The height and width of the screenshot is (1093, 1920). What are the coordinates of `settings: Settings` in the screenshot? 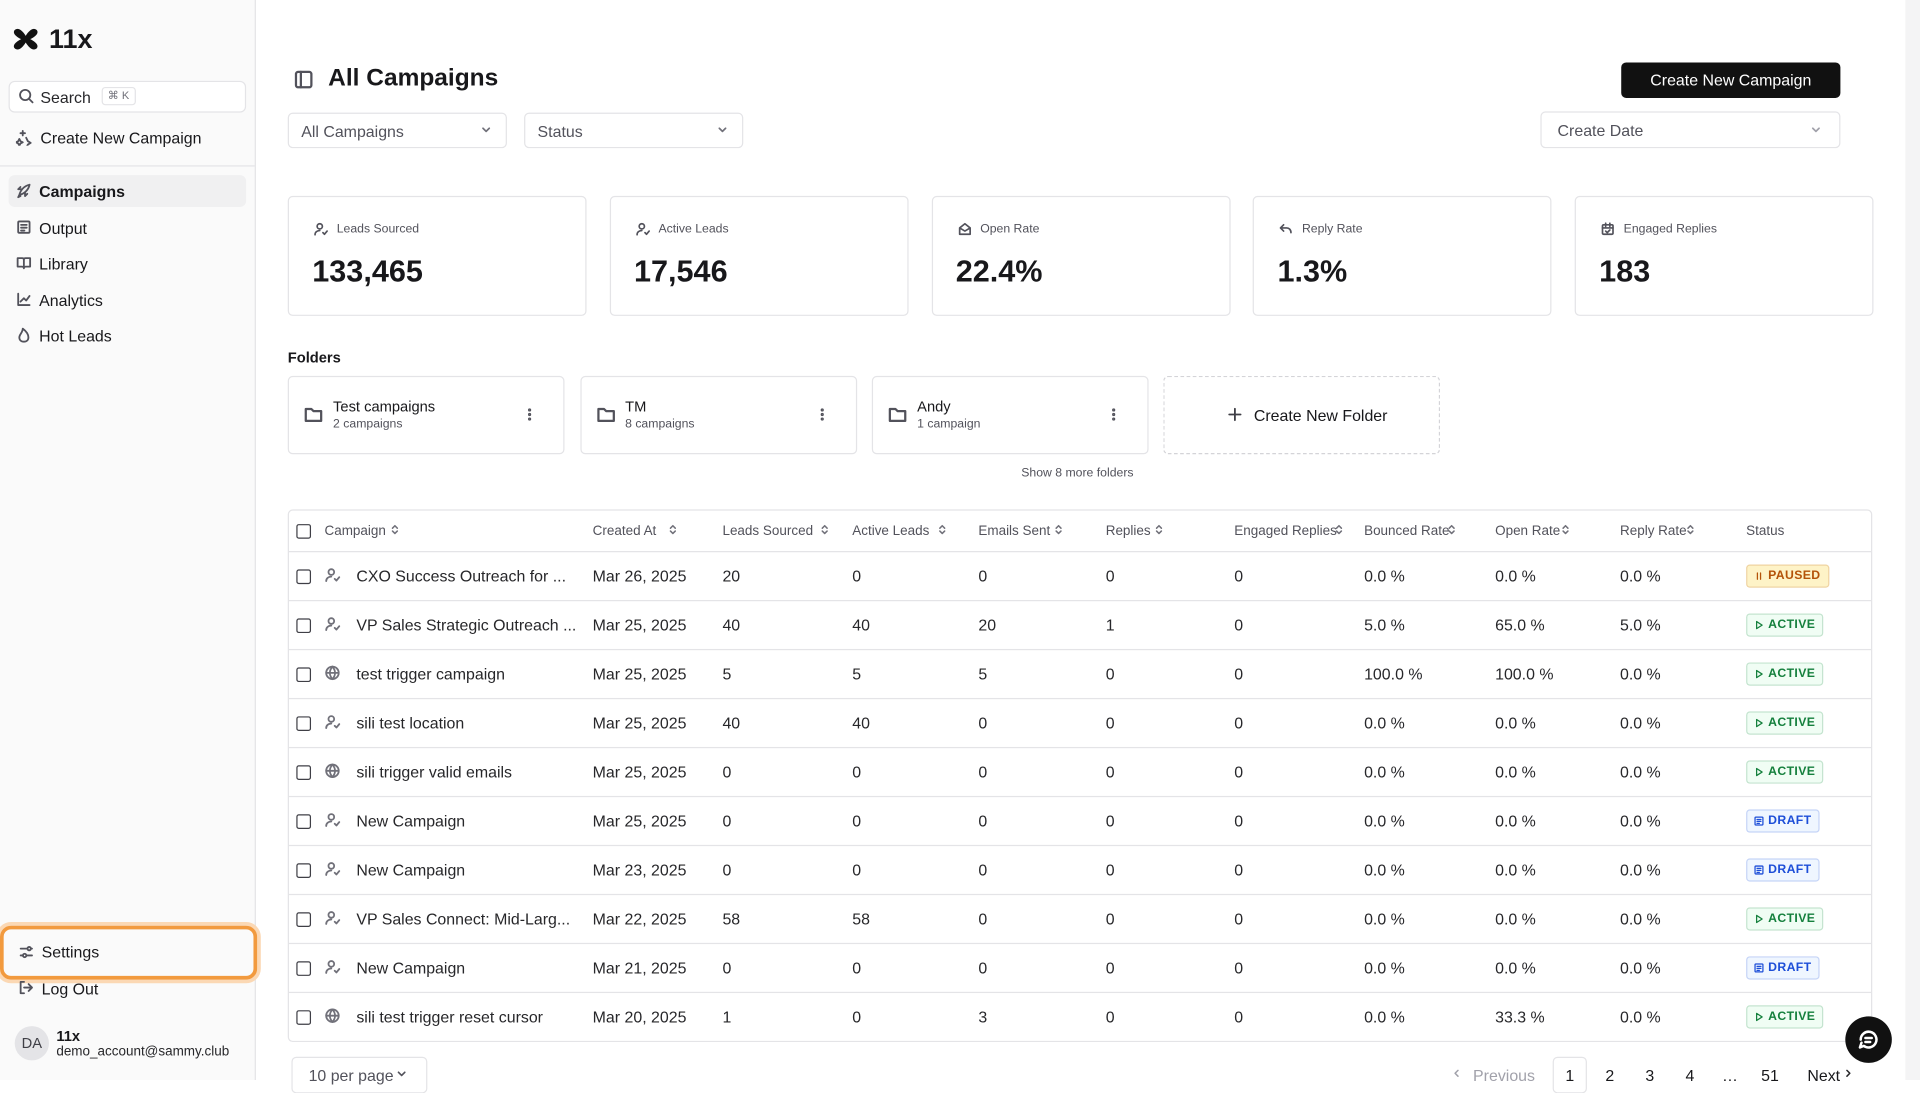 It's located at (70, 952).